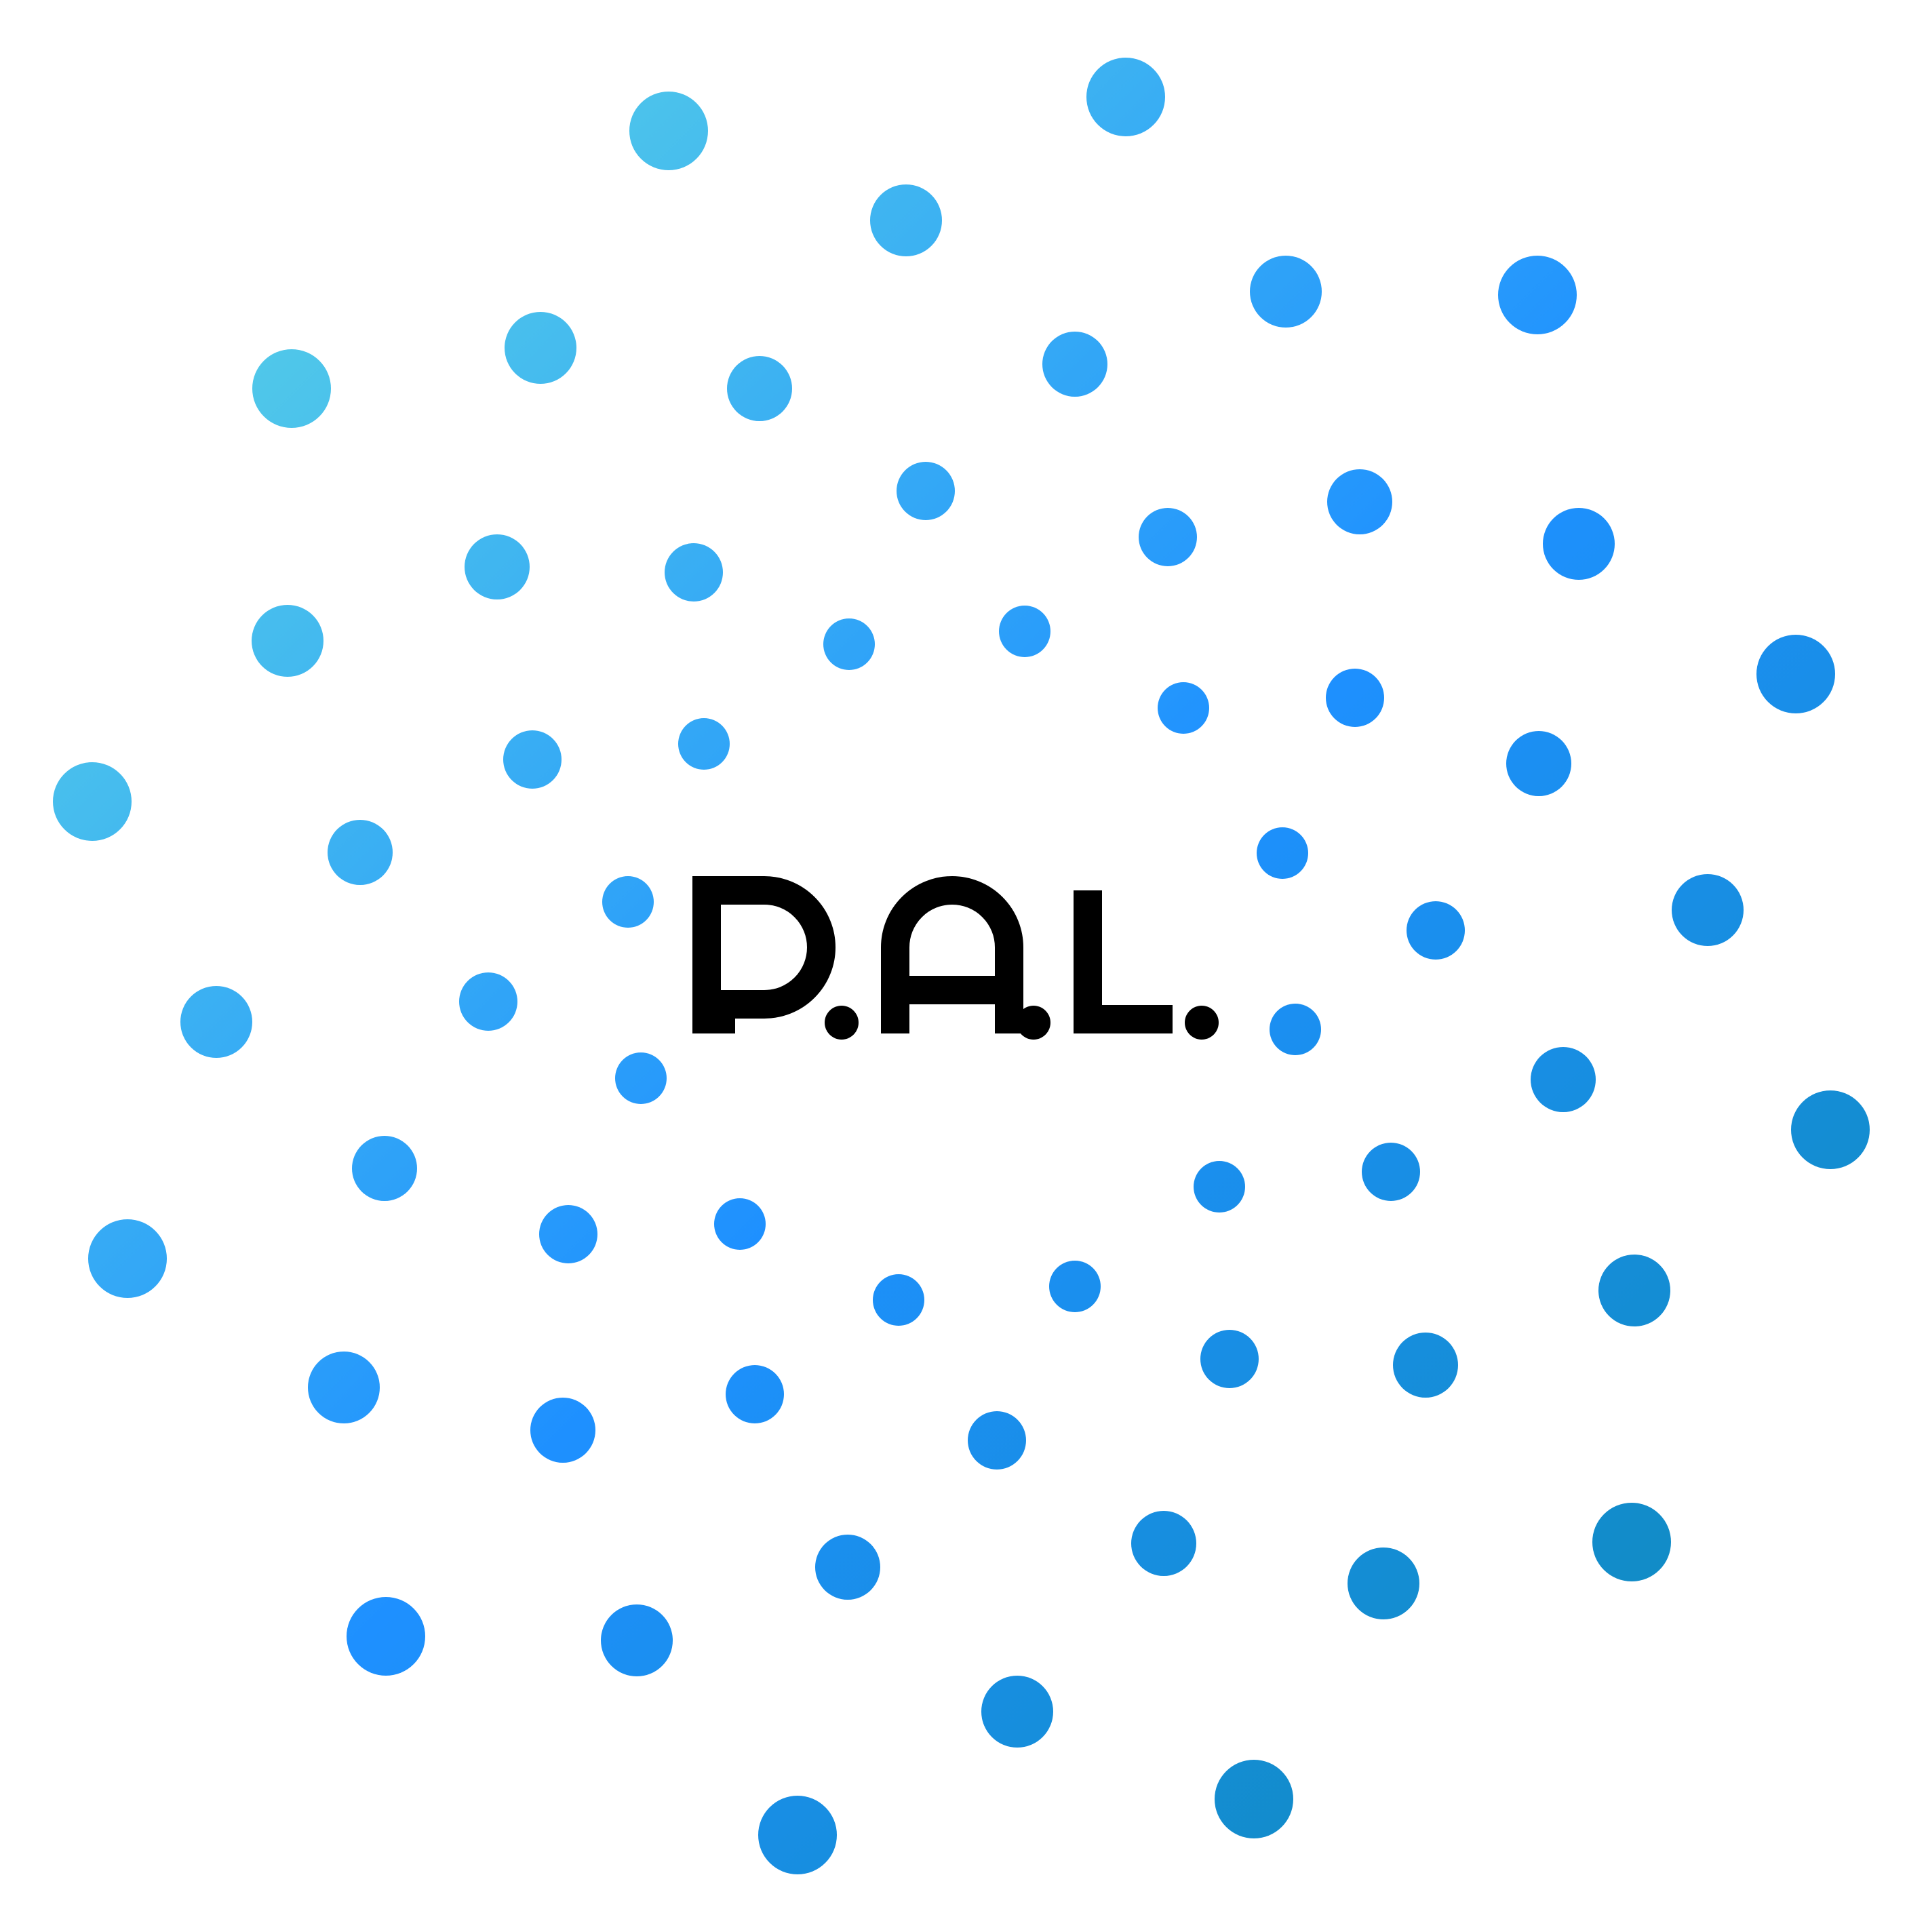  I want to click on letter-a-mark, so click(952, 954).